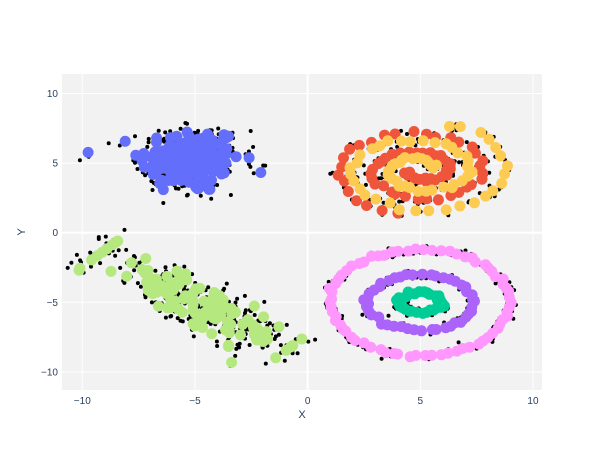 Image resolution: width=600 pixels, height=450 pixels. Describe the element at coordinates (53, 94) in the screenshot. I see `y-tick-label: 10` at that location.